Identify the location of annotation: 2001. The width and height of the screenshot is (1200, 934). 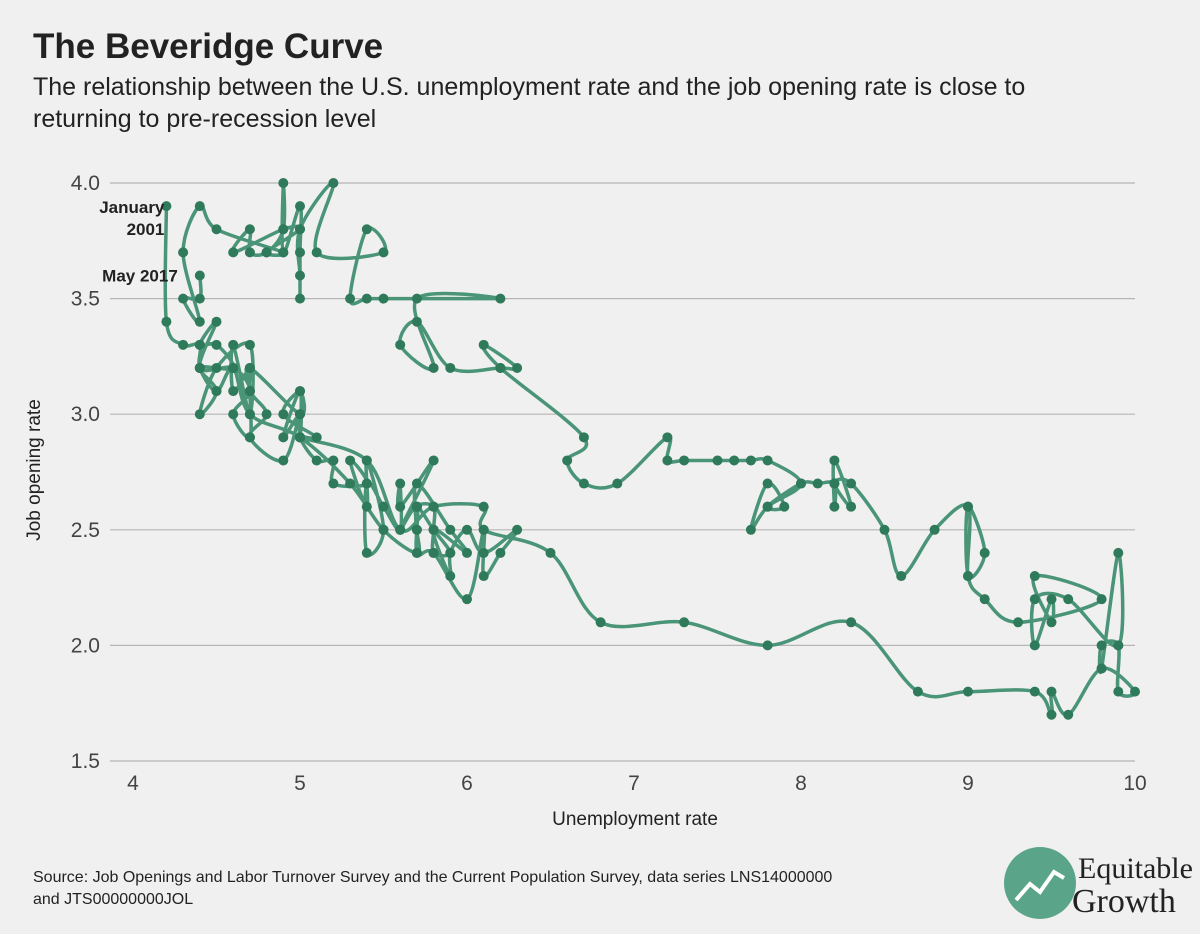
(146, 229).